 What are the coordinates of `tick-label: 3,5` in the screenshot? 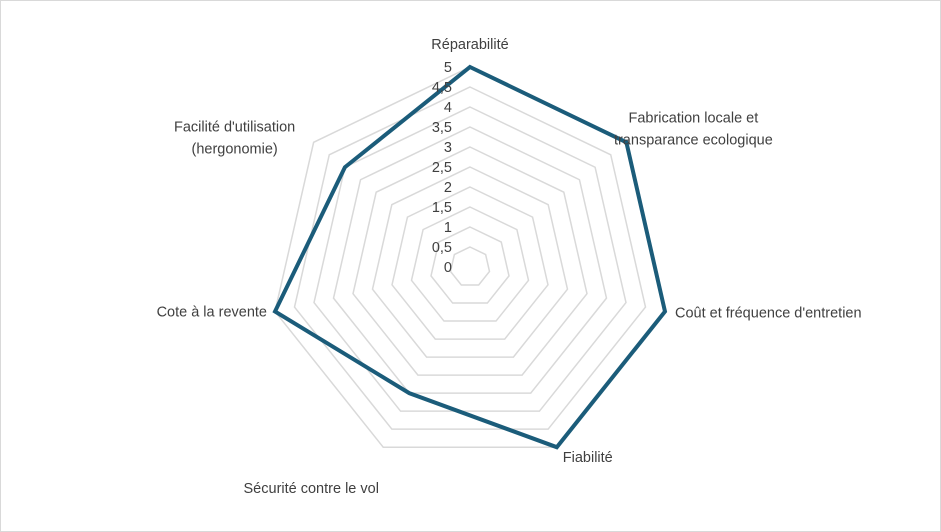 It's located at (442, 128).